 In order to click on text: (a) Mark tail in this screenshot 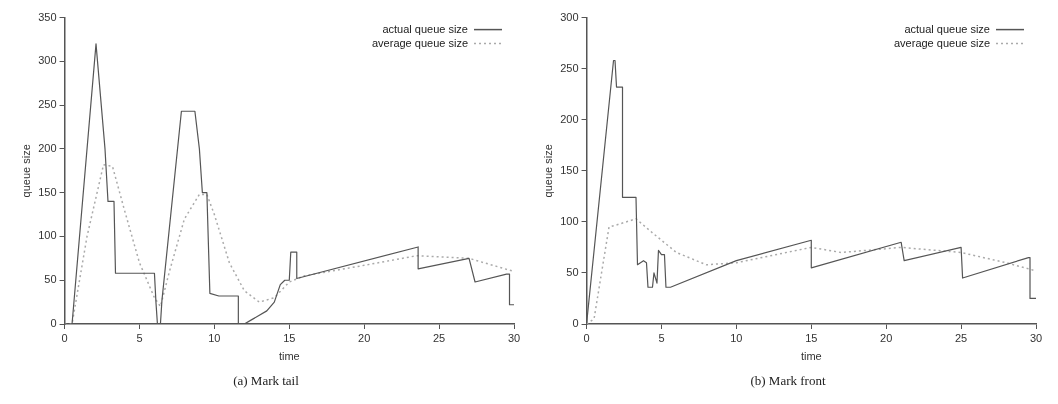, I will do `click(266, 380)`.